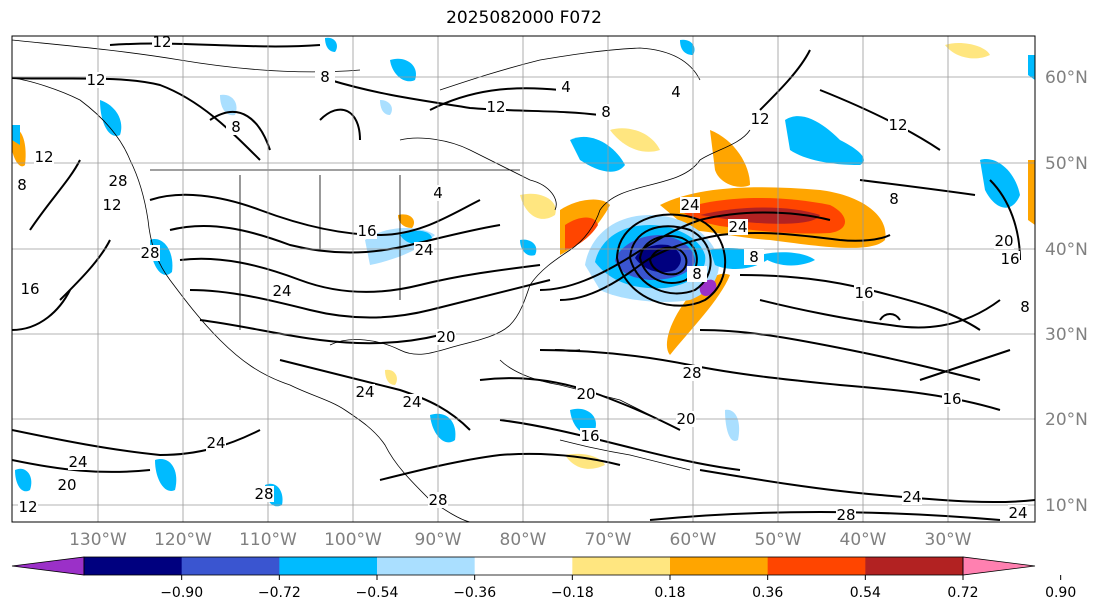 The width and height of the screenshot is (1105, 615). I want to click on longitude-label: 120°W, so click(183, 540).